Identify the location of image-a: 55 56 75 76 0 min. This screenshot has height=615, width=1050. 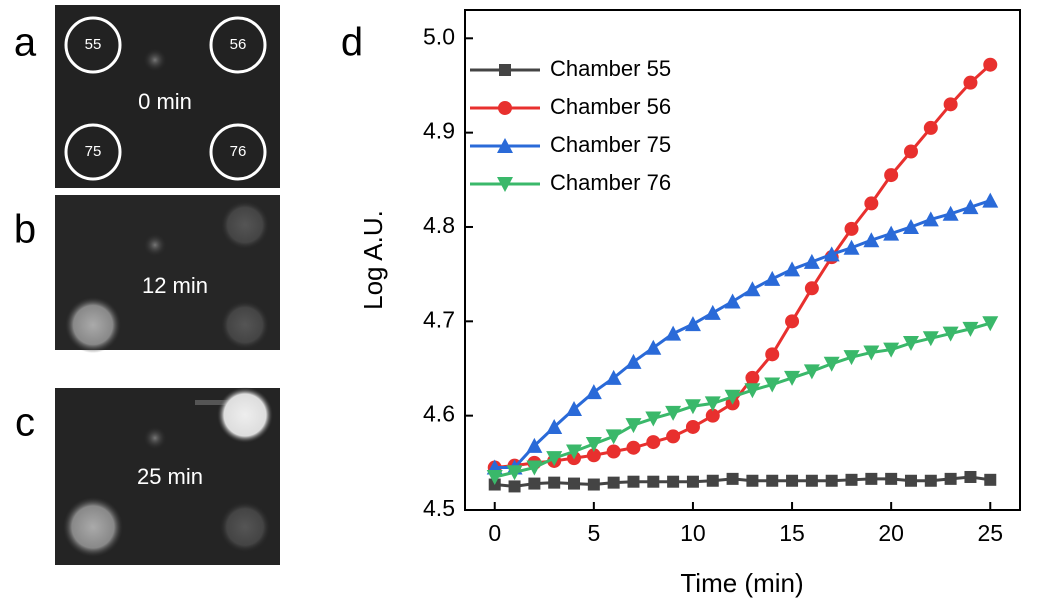
(167, 96).